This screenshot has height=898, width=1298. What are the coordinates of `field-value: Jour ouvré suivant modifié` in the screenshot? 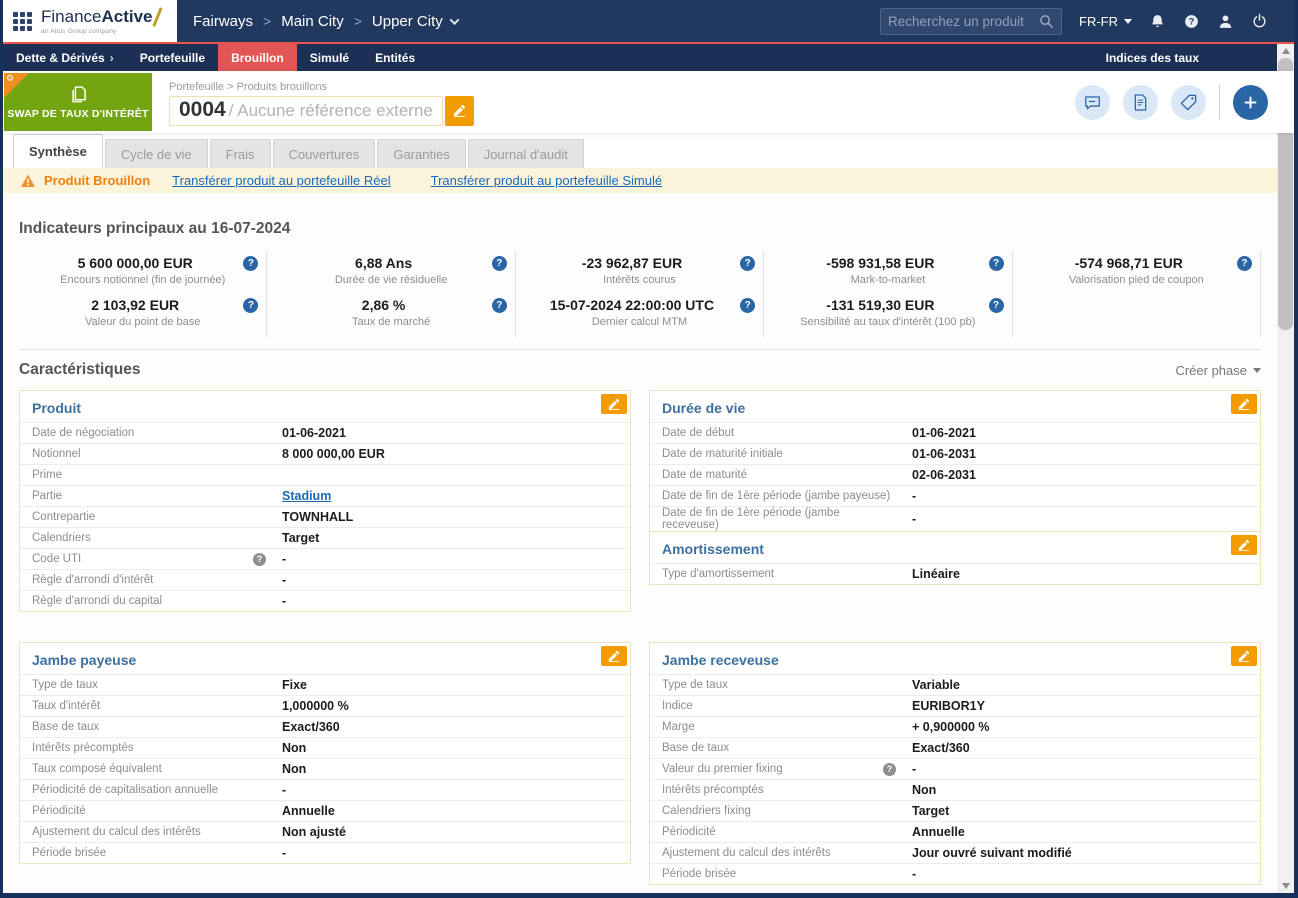 It's located at (992, 853).